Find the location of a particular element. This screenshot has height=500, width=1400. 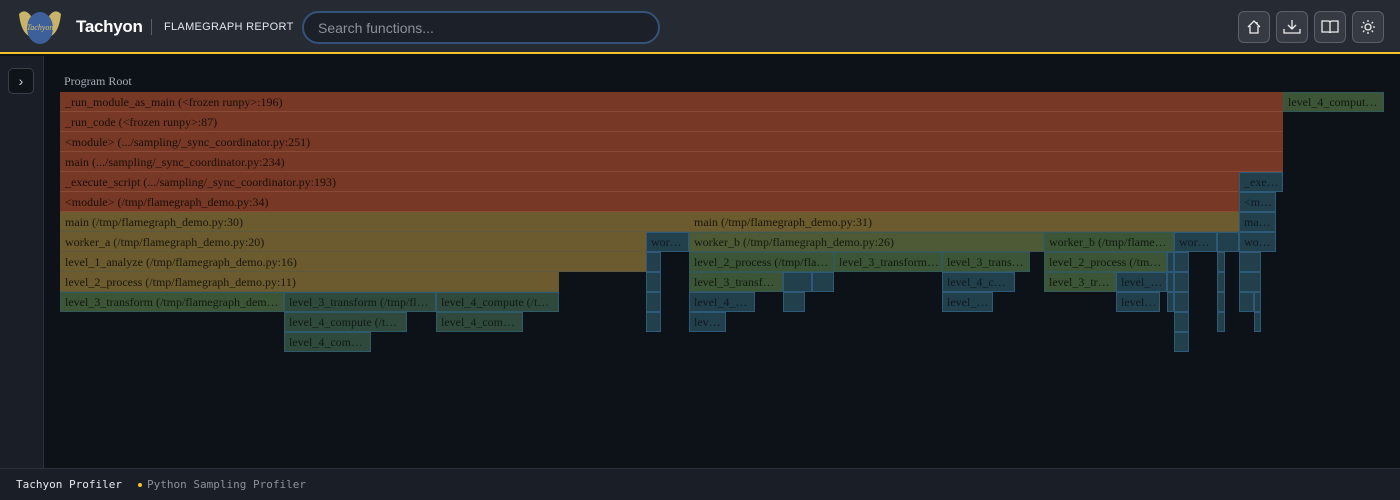

footer-app-name: Tachyon Profiler is located at coordinates (69, 484).